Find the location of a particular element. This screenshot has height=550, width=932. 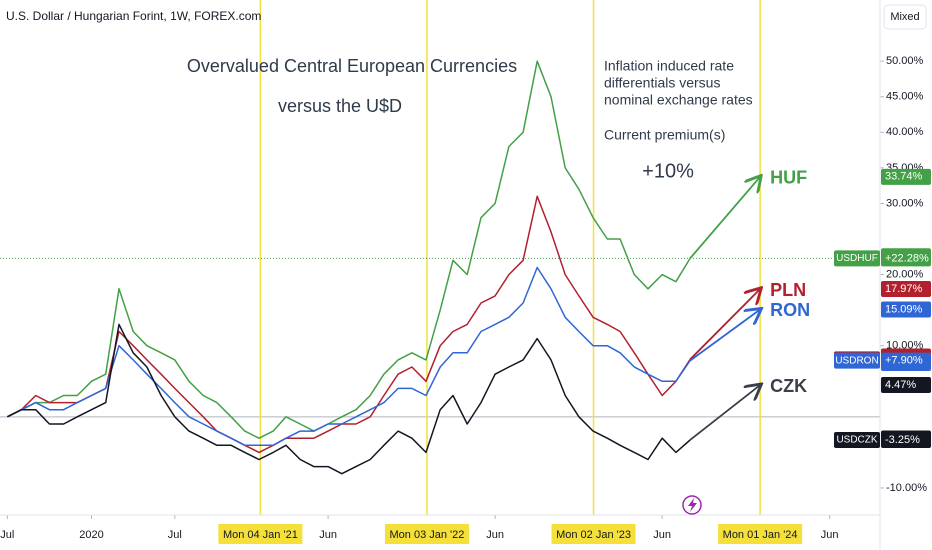

y-tick-label: 40.00% is located at coordinates (905, 132).